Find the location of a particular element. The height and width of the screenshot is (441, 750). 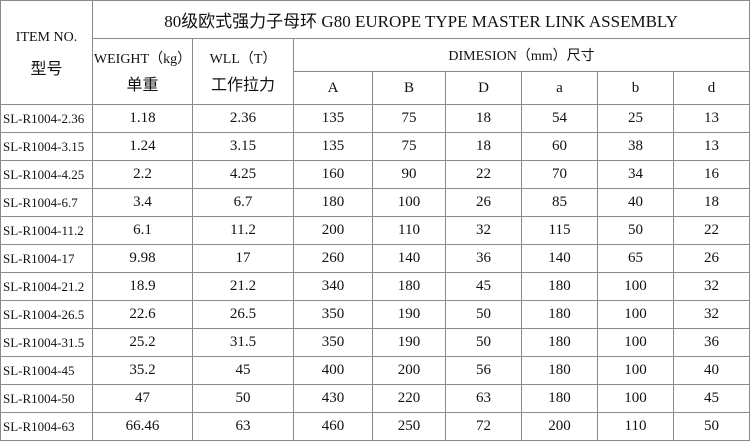

dim-A-cell: 340 is located at coordinates (333, 286).